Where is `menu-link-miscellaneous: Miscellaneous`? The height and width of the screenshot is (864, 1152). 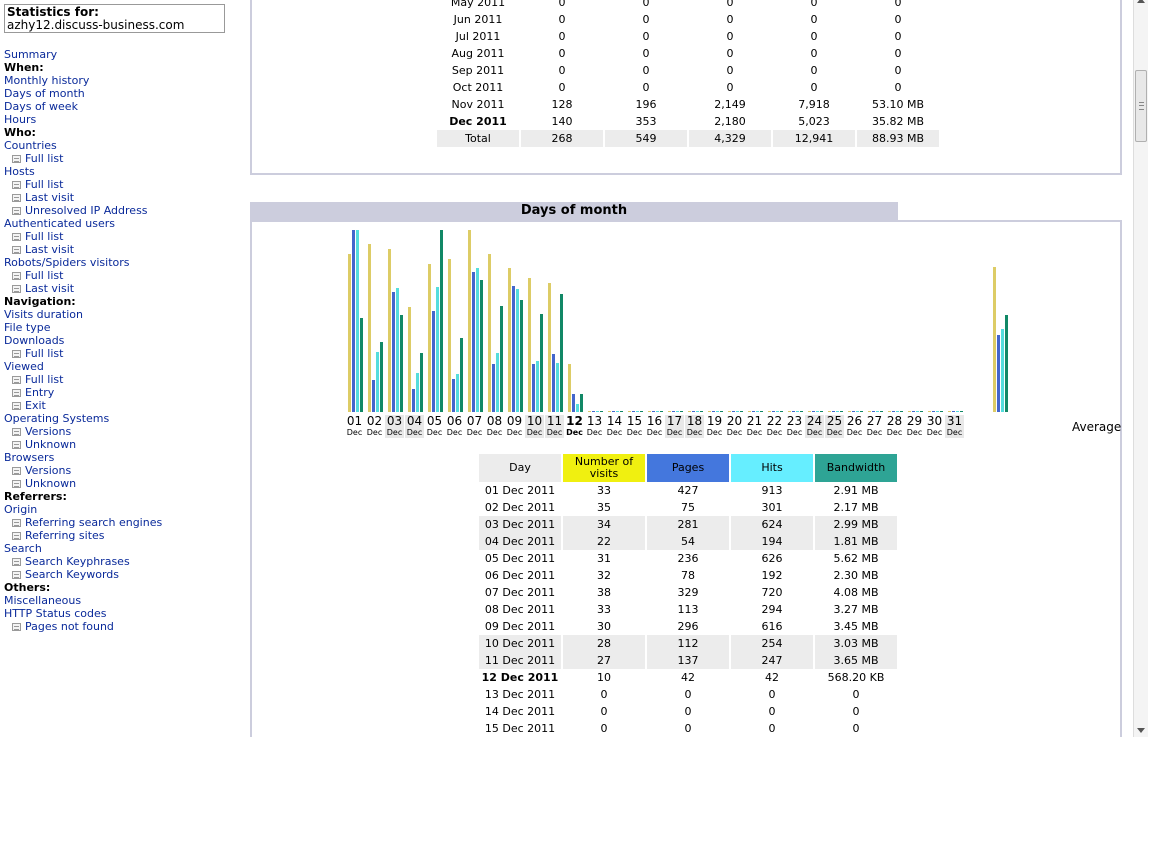
menu-link-miscellaneous: Miscellaneous is located at coordinates (43, 600).